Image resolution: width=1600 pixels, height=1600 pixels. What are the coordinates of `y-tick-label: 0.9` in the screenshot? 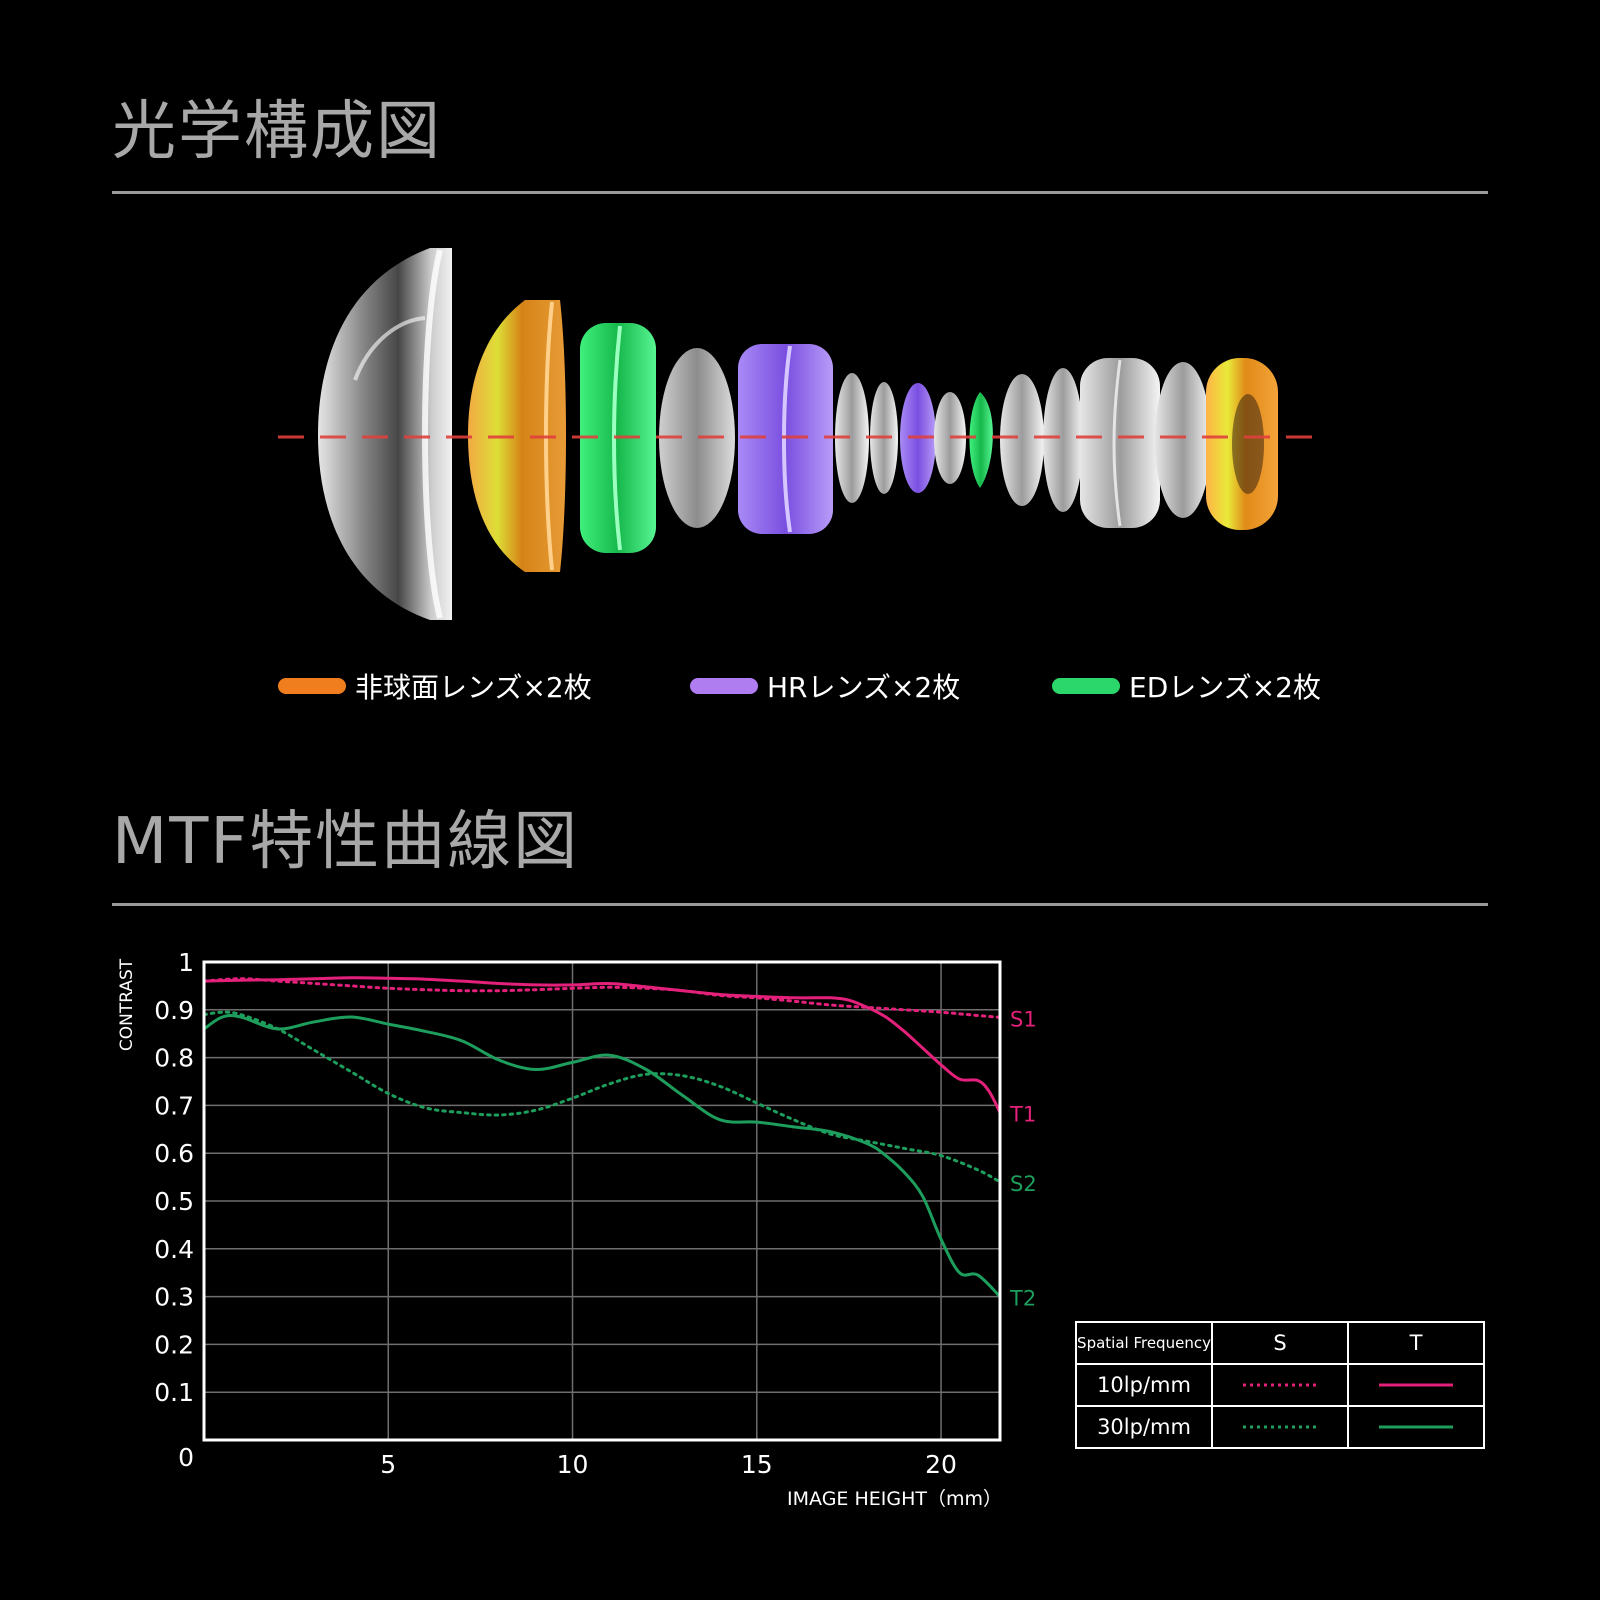 It's located at (174, 1010).